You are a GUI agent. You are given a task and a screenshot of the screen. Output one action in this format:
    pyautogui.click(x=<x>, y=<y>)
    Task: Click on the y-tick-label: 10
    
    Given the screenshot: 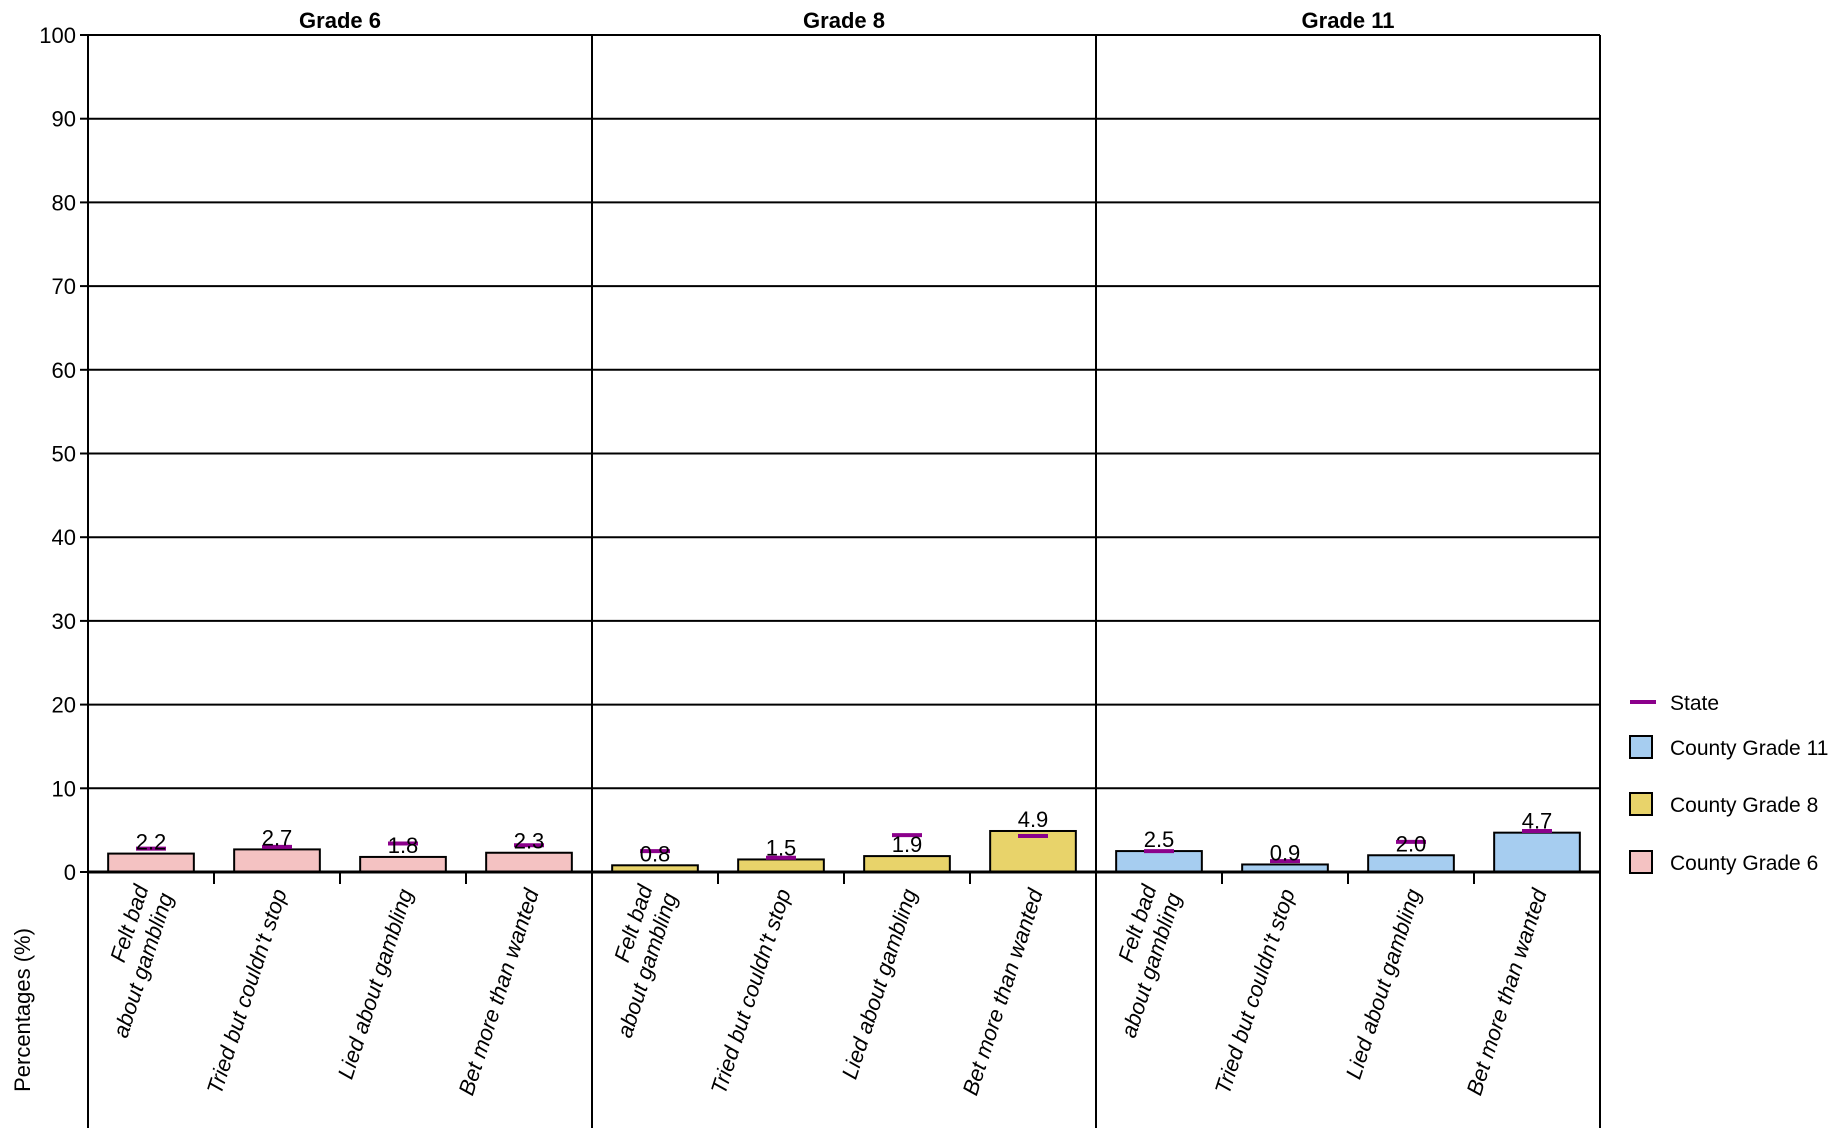 What is the action you would take?
    pyautogui.click(x=64, y=788)
    